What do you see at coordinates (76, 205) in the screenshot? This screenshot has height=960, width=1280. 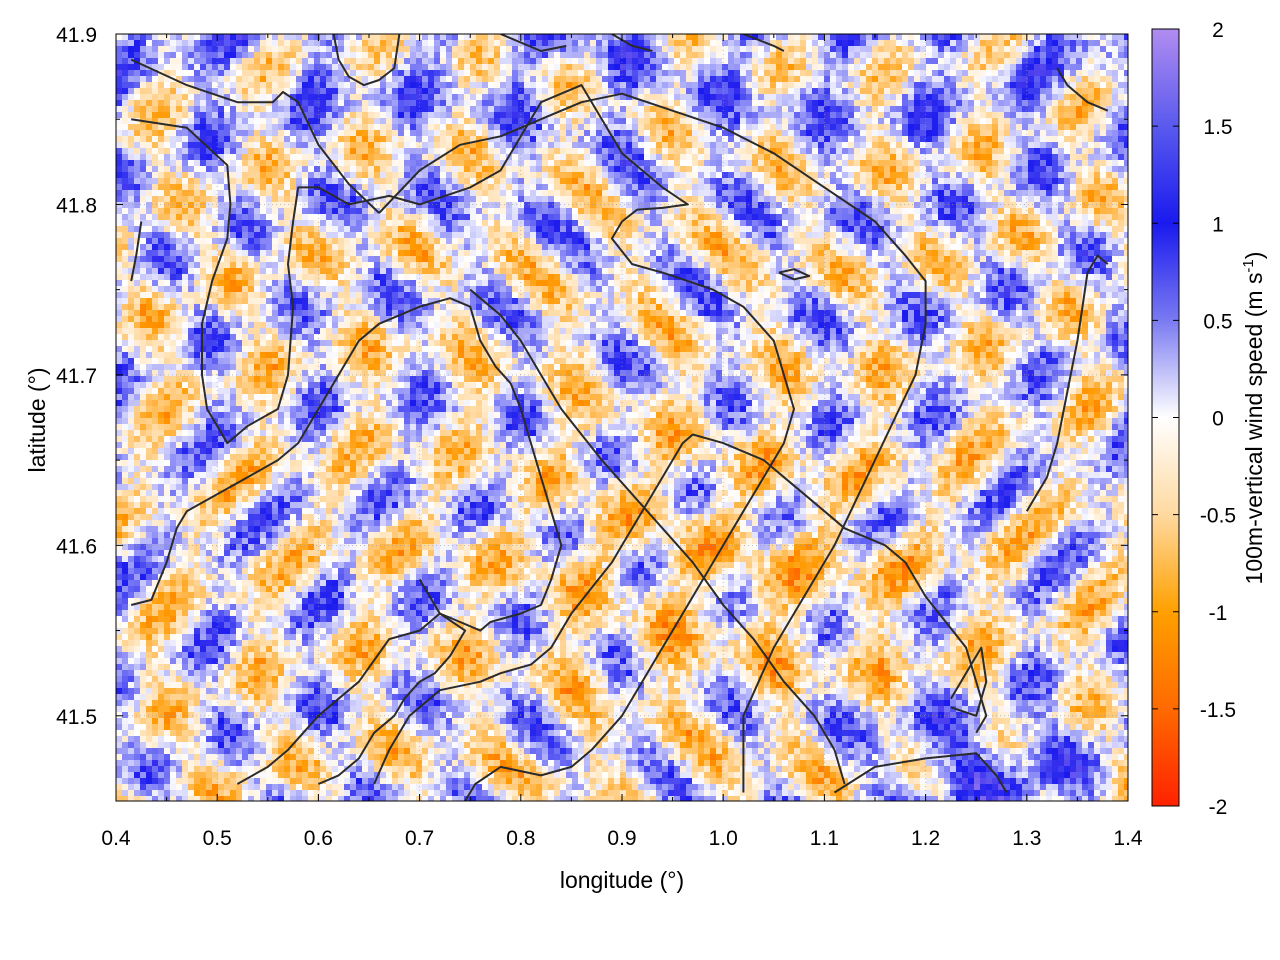 I see `y-tick-label: 41.8` at bounding box center [76, 205].